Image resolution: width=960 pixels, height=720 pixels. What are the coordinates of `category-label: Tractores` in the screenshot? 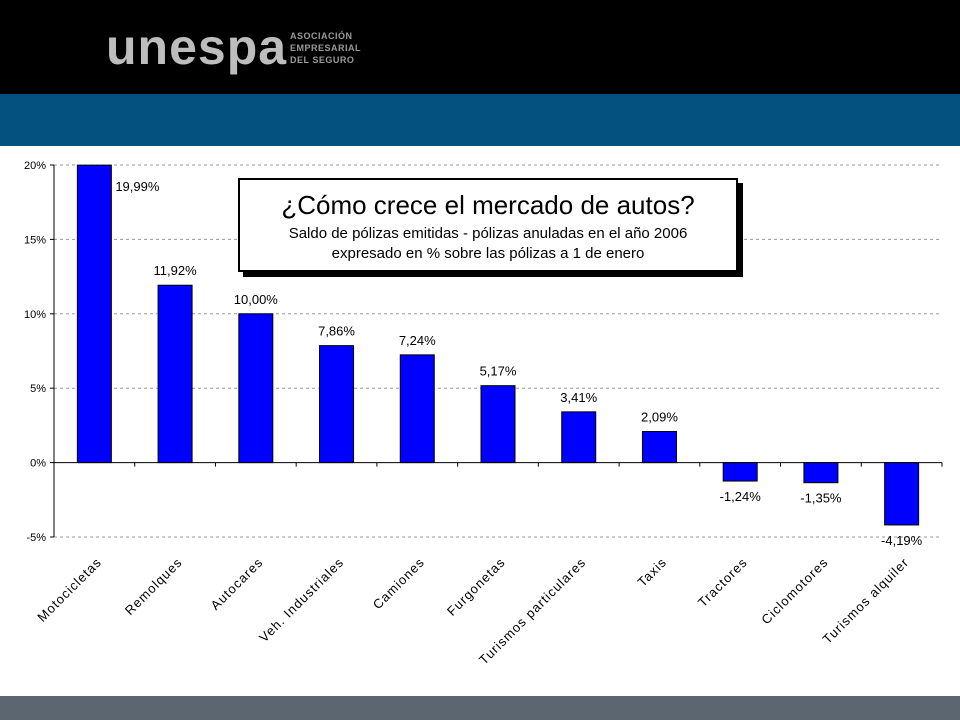 It's located at (722, 582).